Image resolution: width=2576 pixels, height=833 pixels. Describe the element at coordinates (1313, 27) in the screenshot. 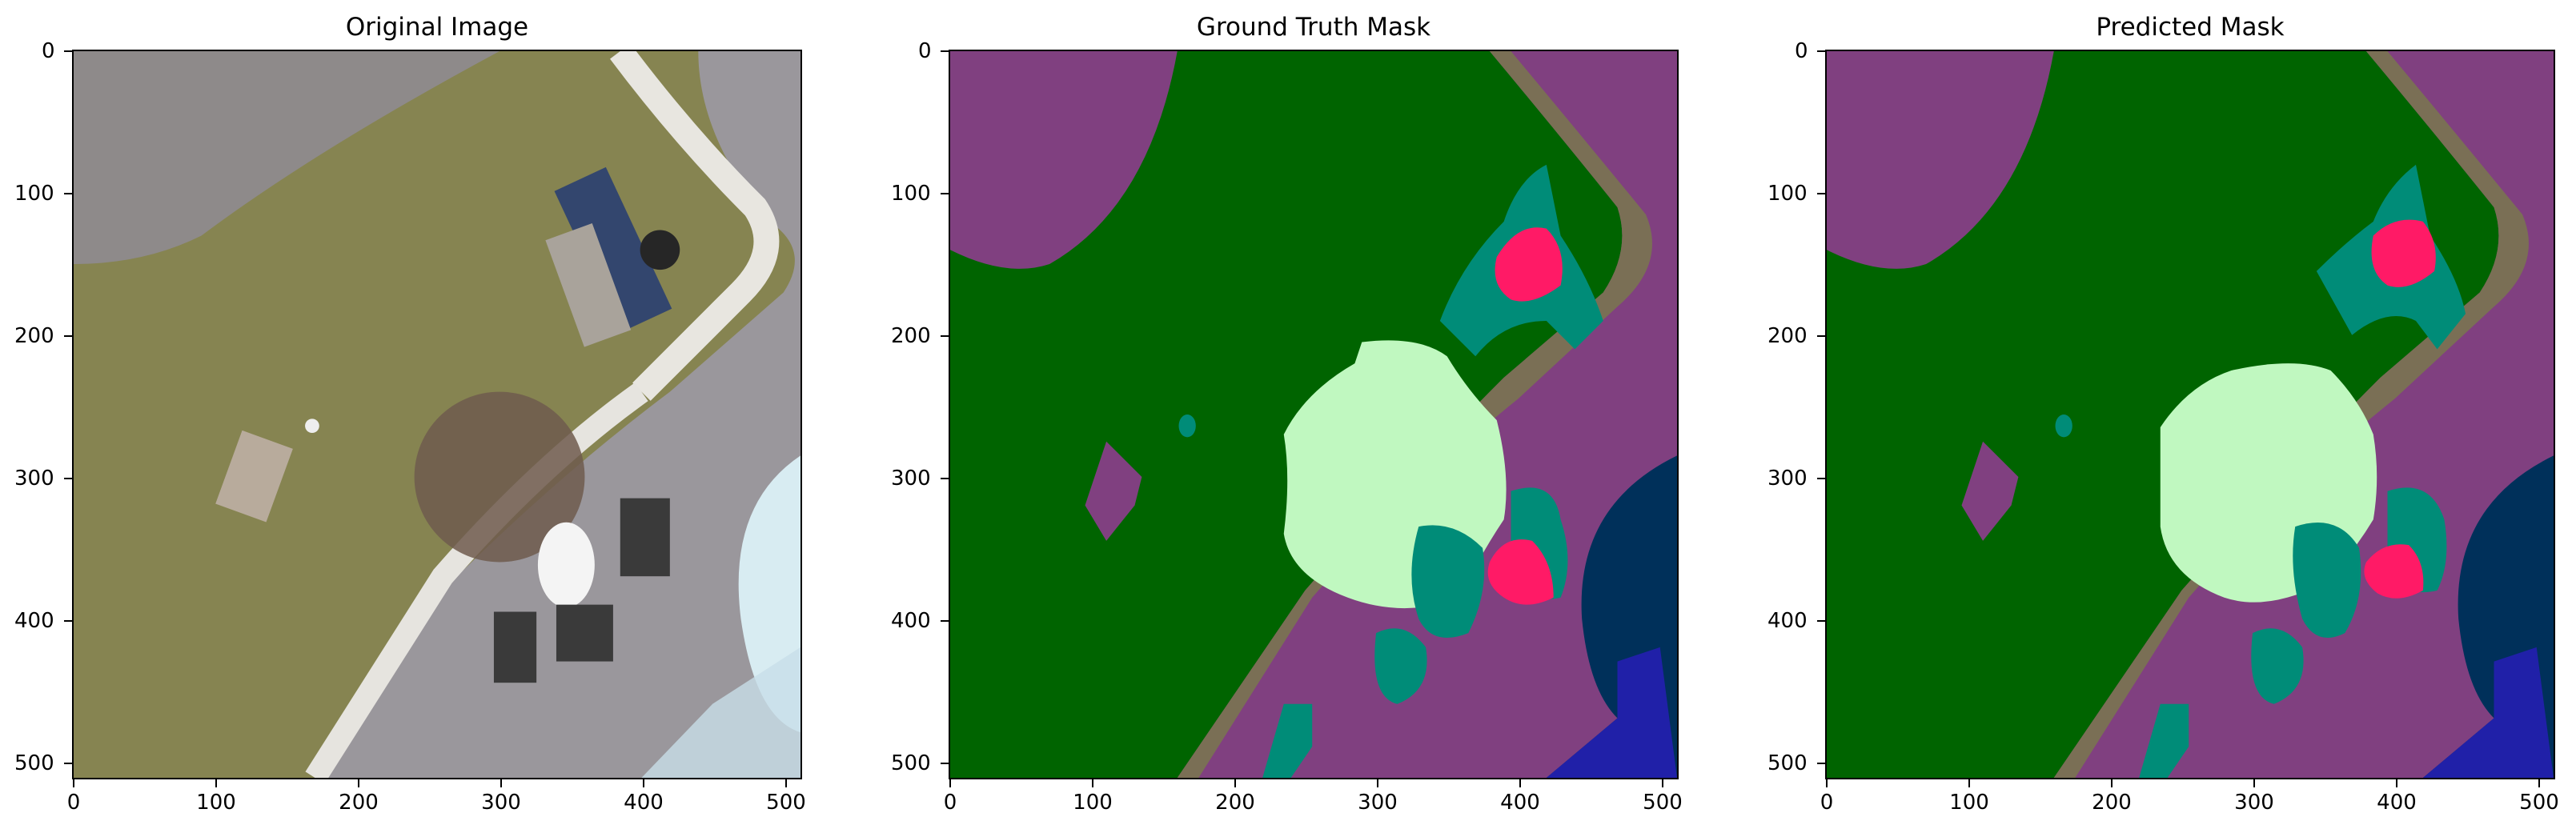

I see `panel-title: Ground Truth Mask` at that location.